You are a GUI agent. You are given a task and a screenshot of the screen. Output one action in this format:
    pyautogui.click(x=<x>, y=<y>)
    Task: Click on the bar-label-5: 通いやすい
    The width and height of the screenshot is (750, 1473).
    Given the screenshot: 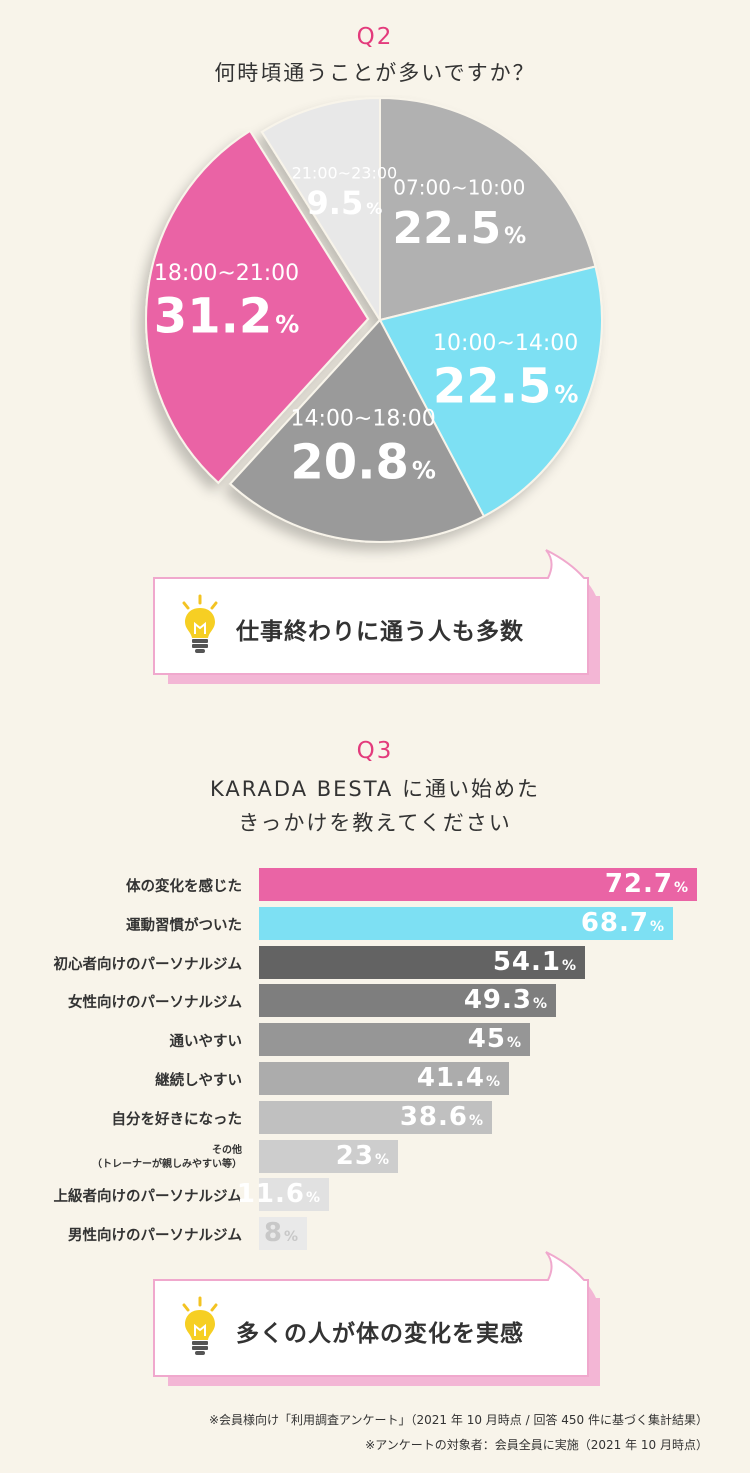 What is the action you would take?
    pyautogui.click(x=206, y=1040)
    